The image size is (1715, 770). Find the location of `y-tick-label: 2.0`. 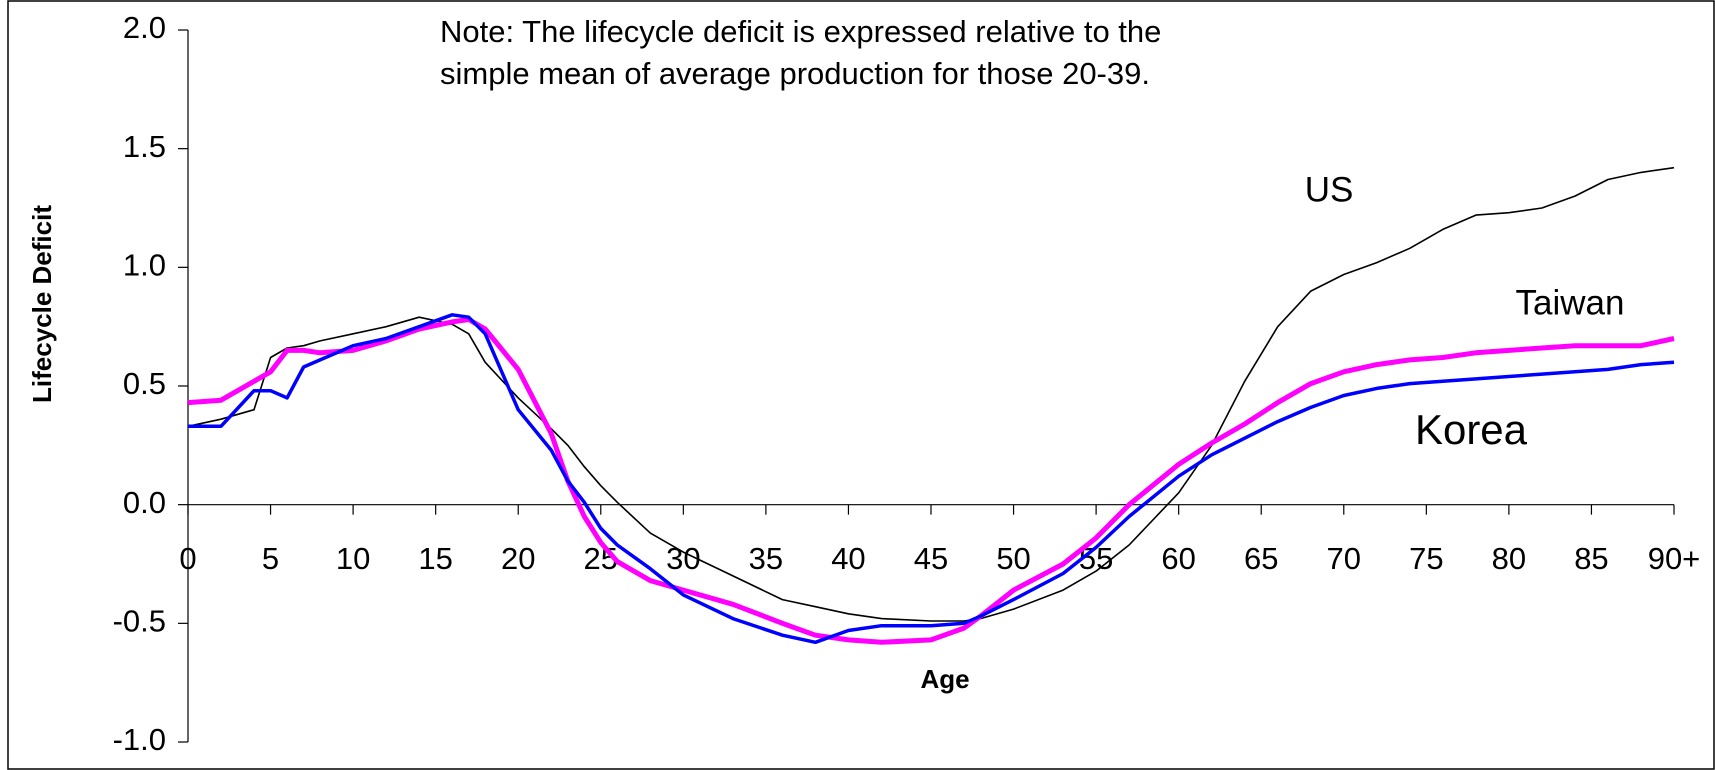

y-tick-label: 2.0 is located at coordinates (144, 27).